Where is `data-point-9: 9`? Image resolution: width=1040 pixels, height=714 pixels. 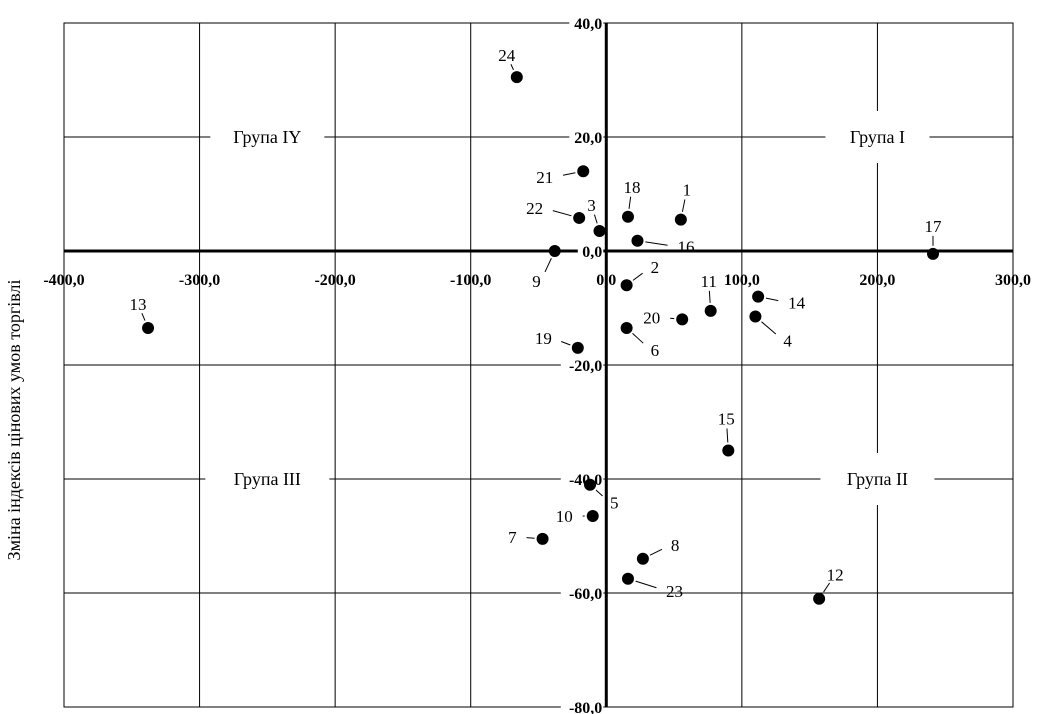 data-point-9: 9 is located at coordinates (546, 268).